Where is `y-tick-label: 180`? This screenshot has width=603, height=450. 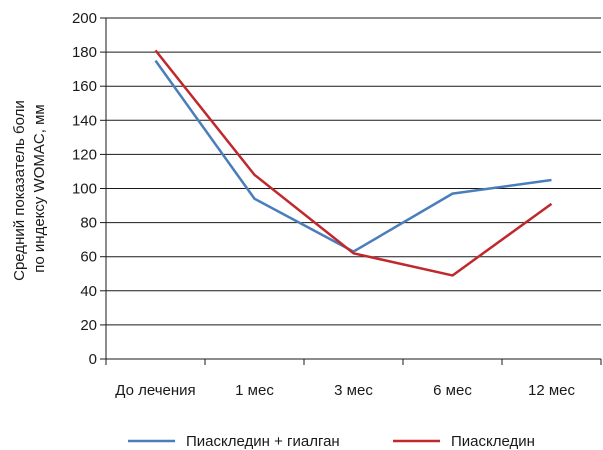
y-tick-label: 180 is located at coordinates (84, 52).